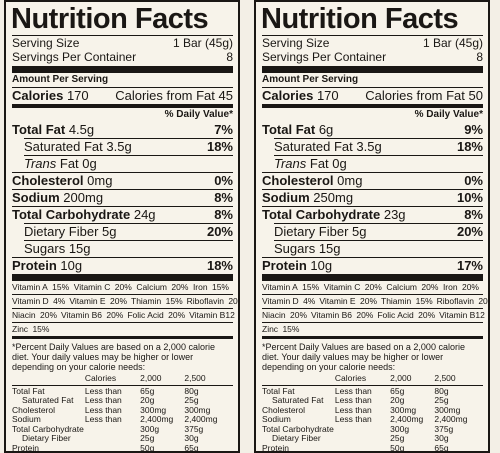 This screenshot has width=500, height=453. I want to click on vitamin-name: Calcium, so click(402, 287).